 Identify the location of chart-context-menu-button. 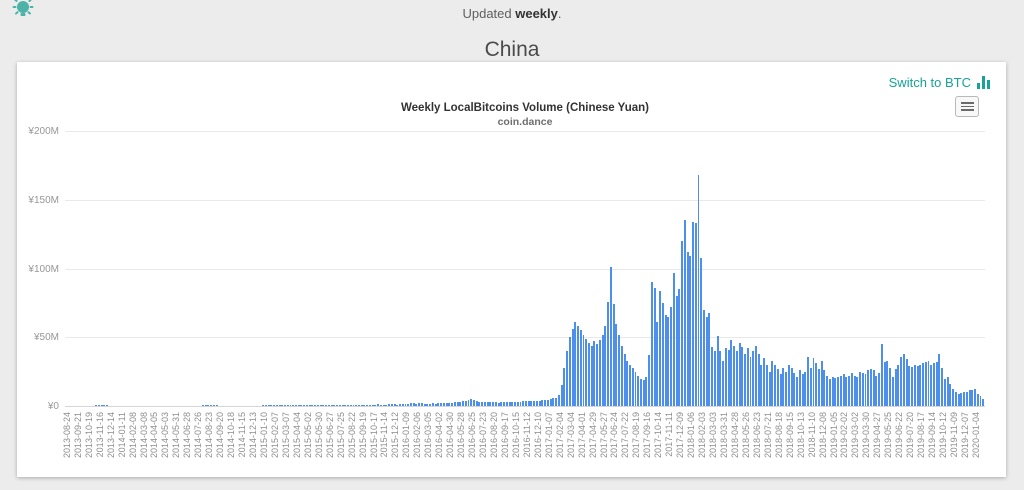
(967, 106).